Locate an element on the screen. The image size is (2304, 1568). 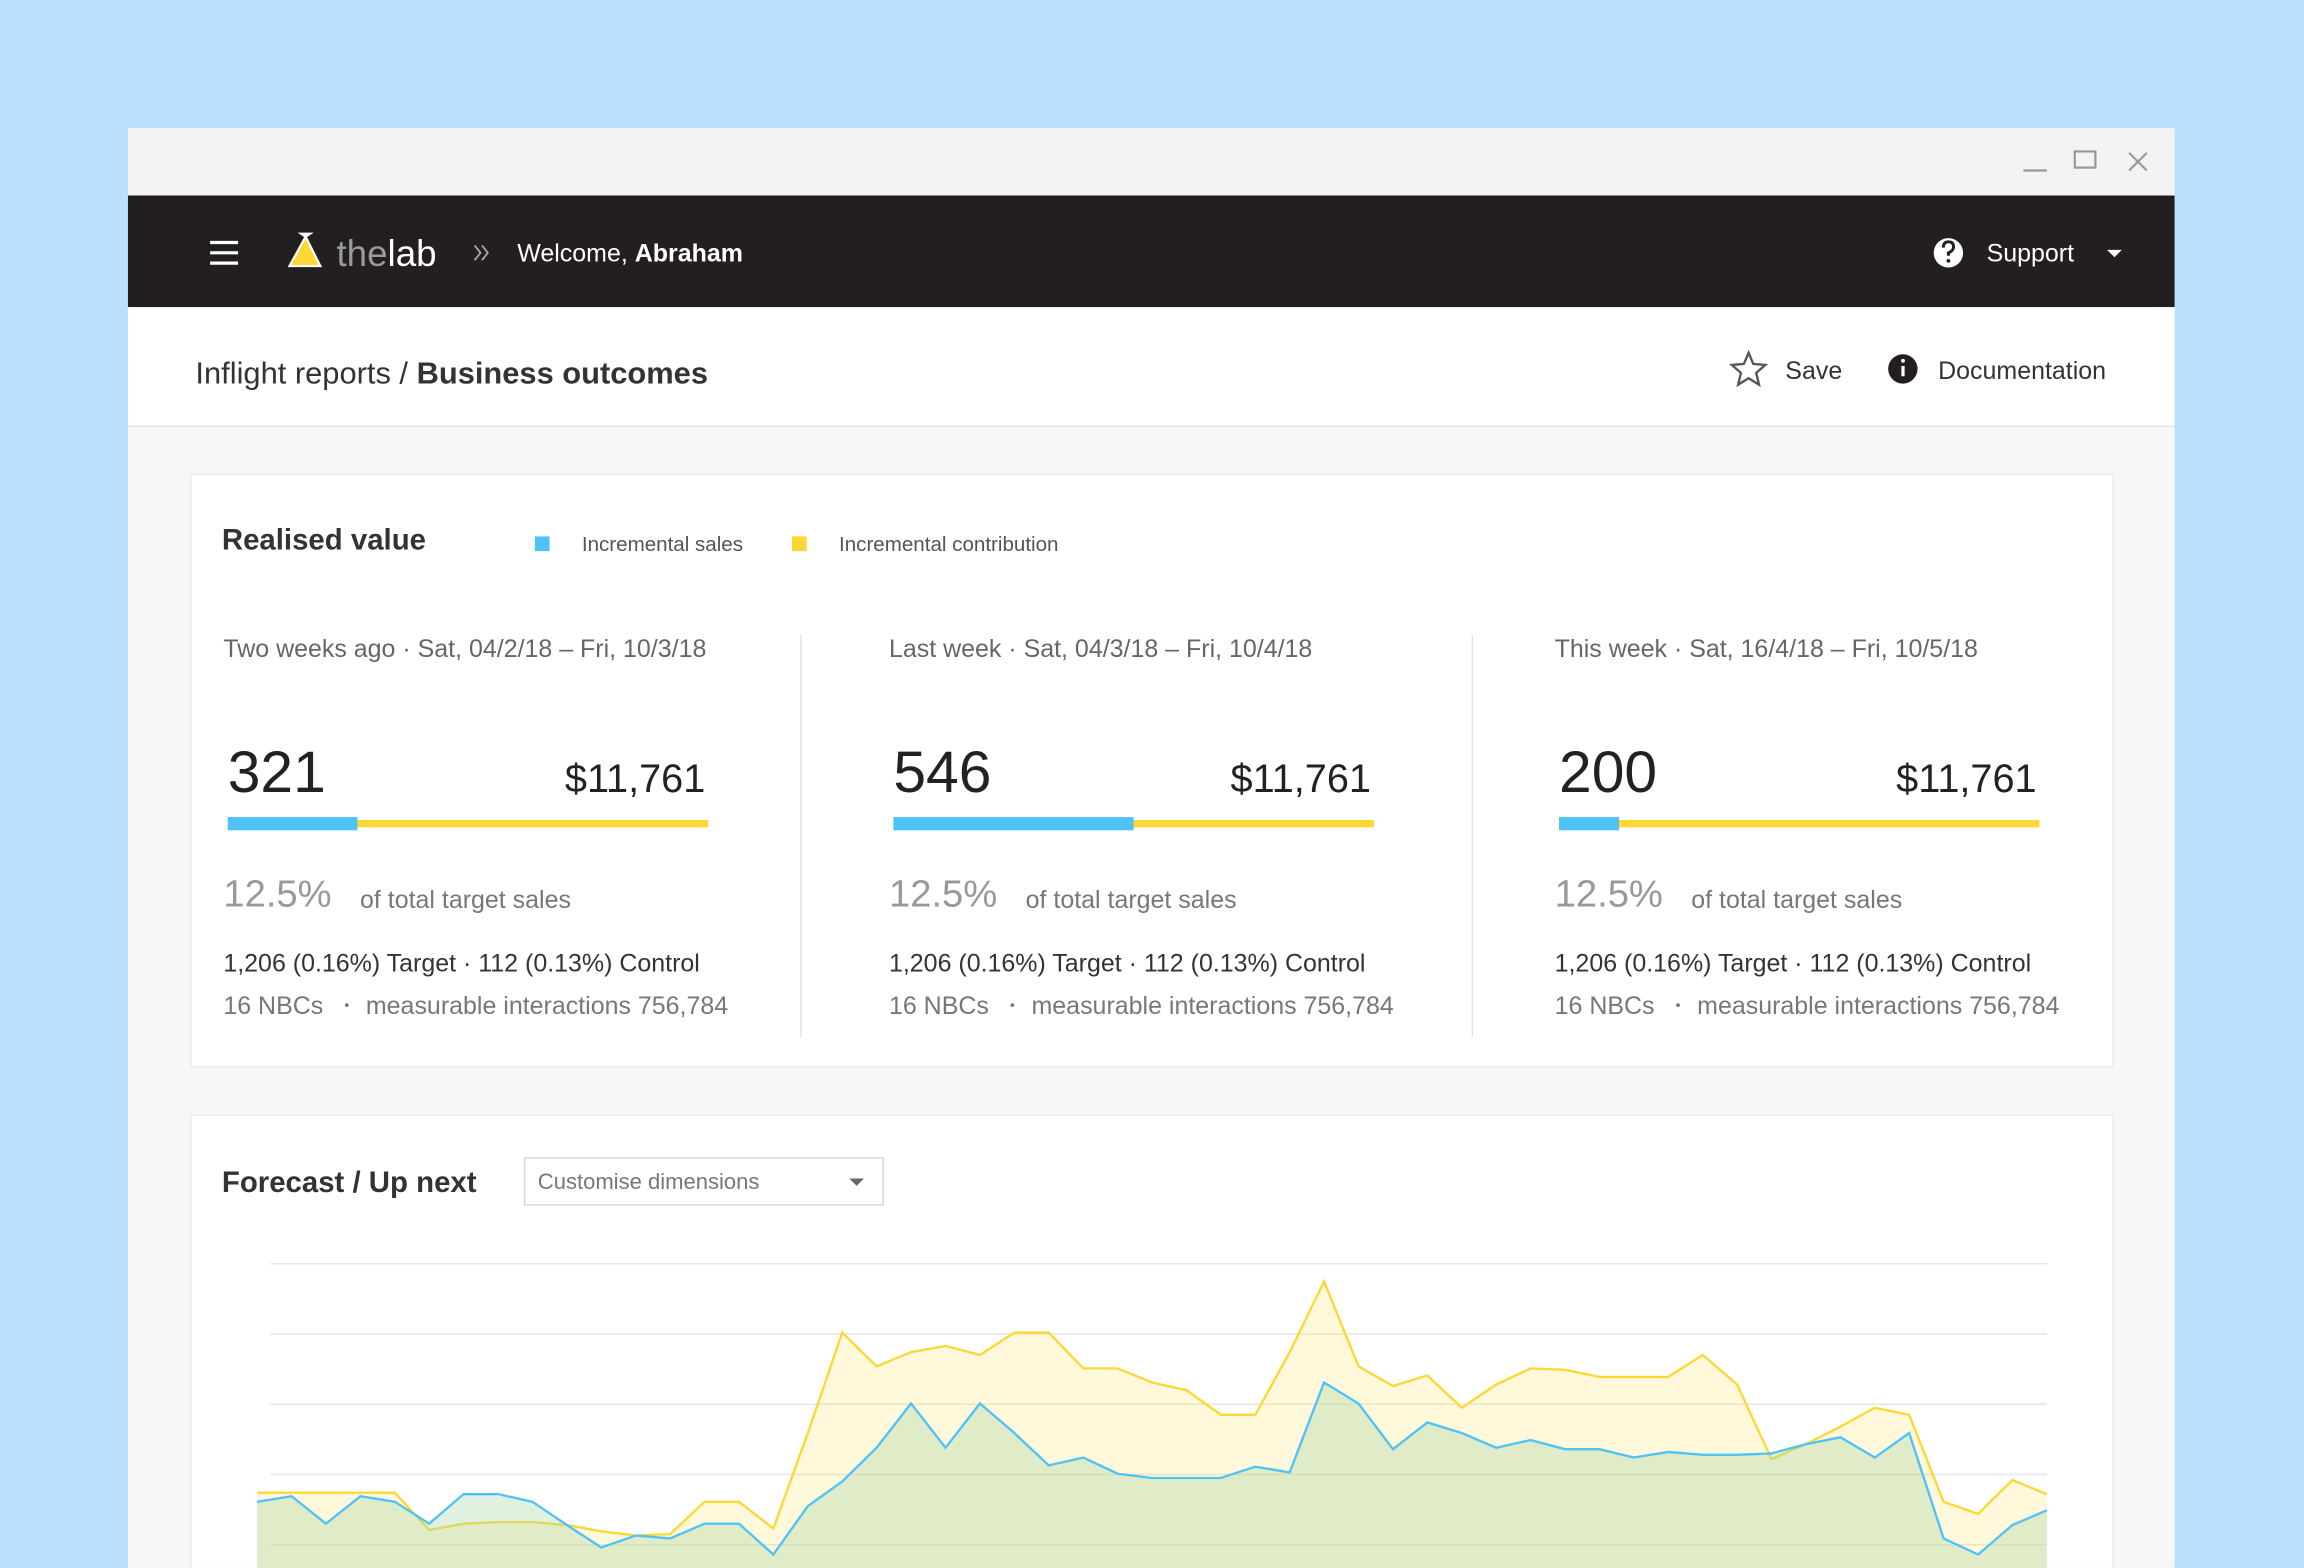
realised-title: Realised value is located at coordinates (324, 540).